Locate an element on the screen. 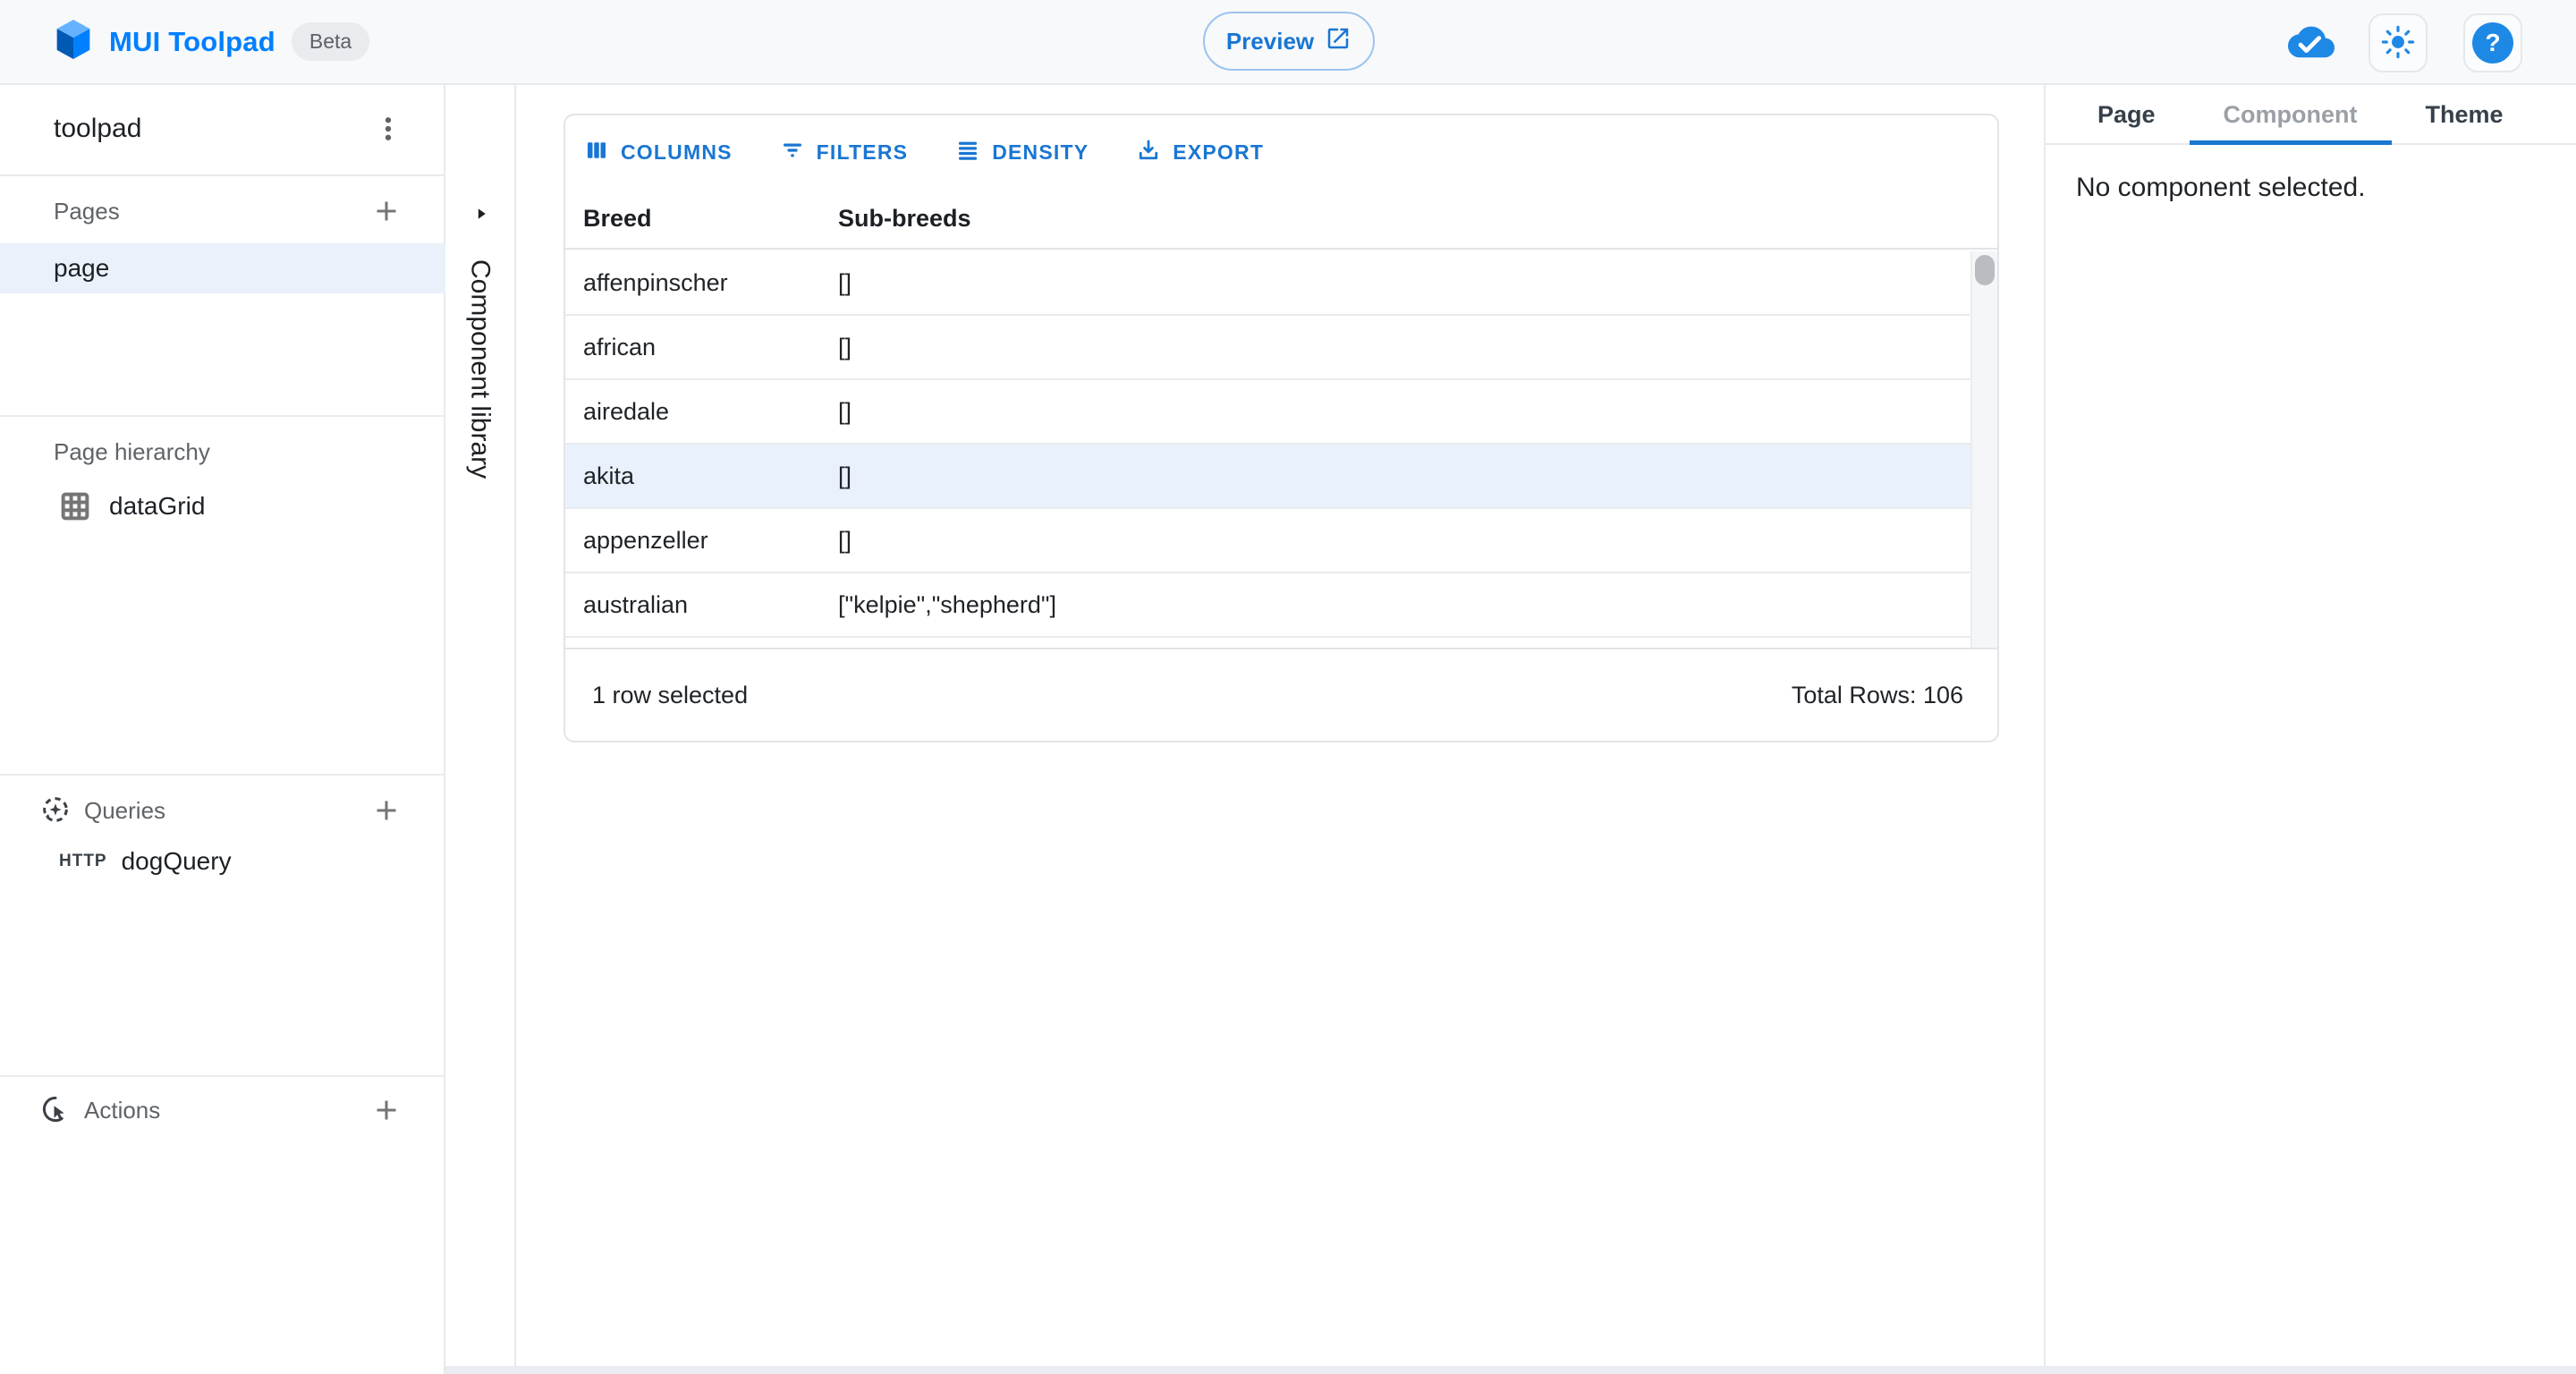 The width and height of the screenshot is (2576, 1374). filters-button: FILTERS is located at coordinates (844, 153).